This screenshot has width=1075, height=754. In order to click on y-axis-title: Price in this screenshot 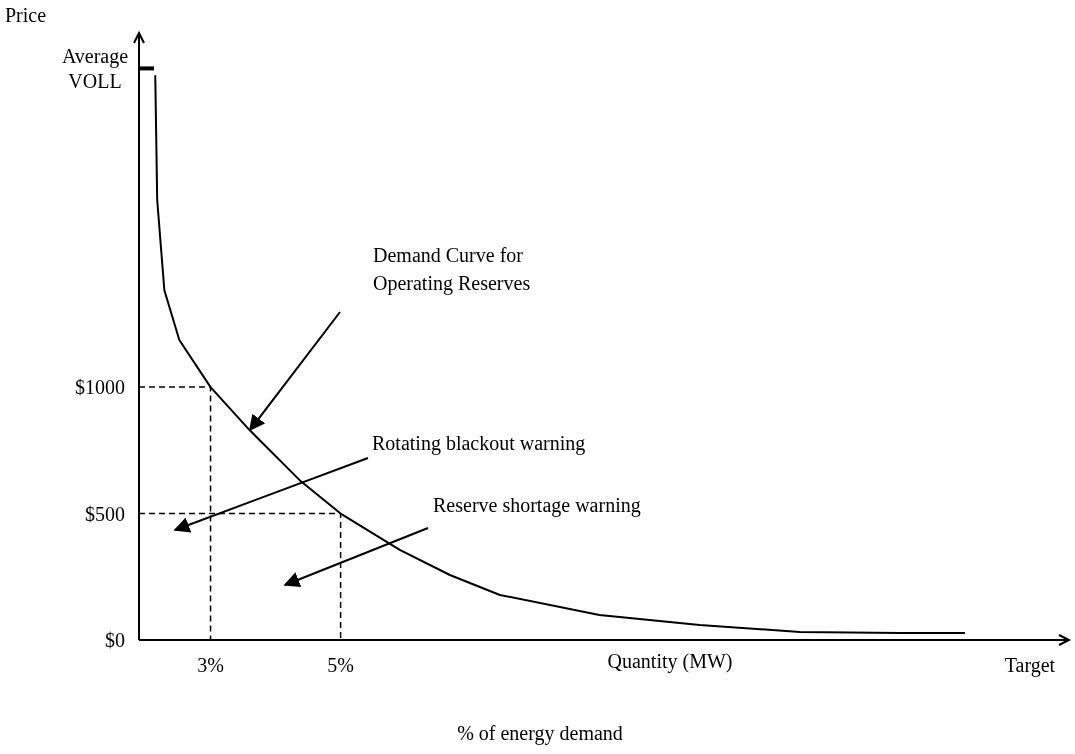, I will do `click(26, 15)`.